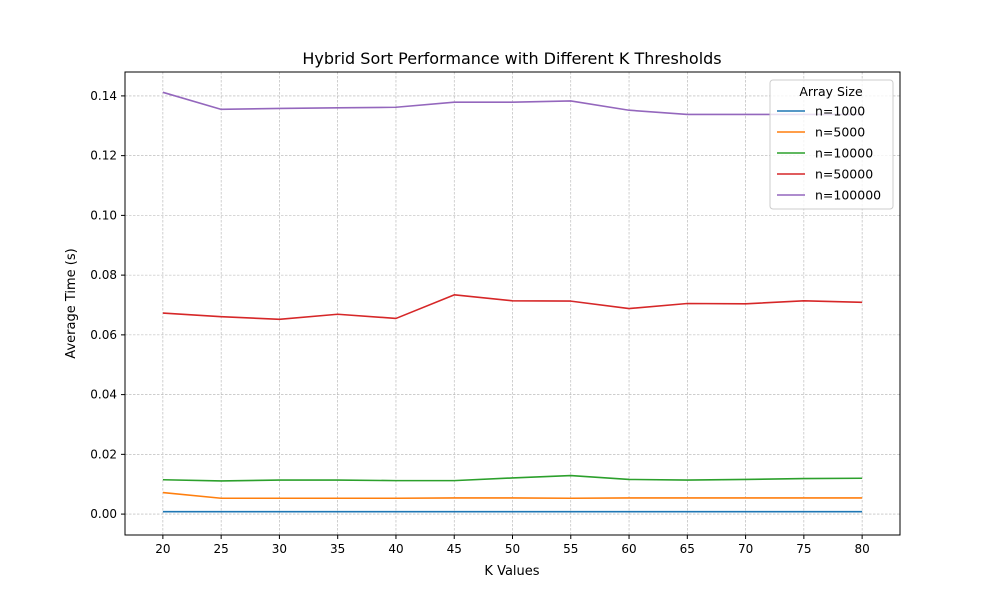 This screenshot has height=600, width=1000. I want to click on x-tick-label: 20, so click(162, 549).